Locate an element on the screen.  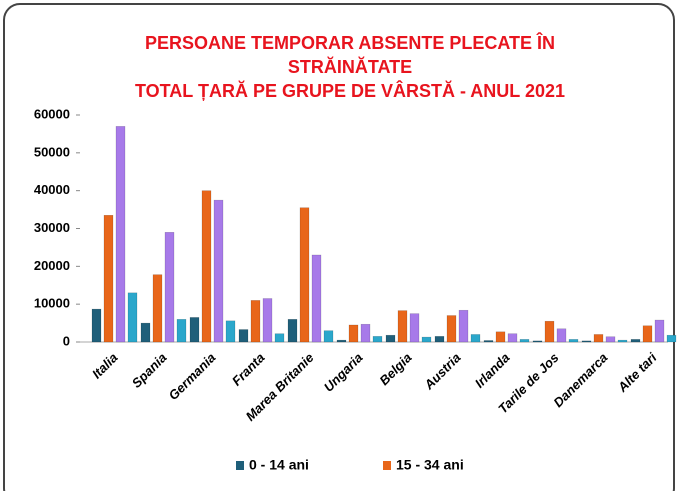
y-tick-label: 40000 is located at coordinates (52, 189).